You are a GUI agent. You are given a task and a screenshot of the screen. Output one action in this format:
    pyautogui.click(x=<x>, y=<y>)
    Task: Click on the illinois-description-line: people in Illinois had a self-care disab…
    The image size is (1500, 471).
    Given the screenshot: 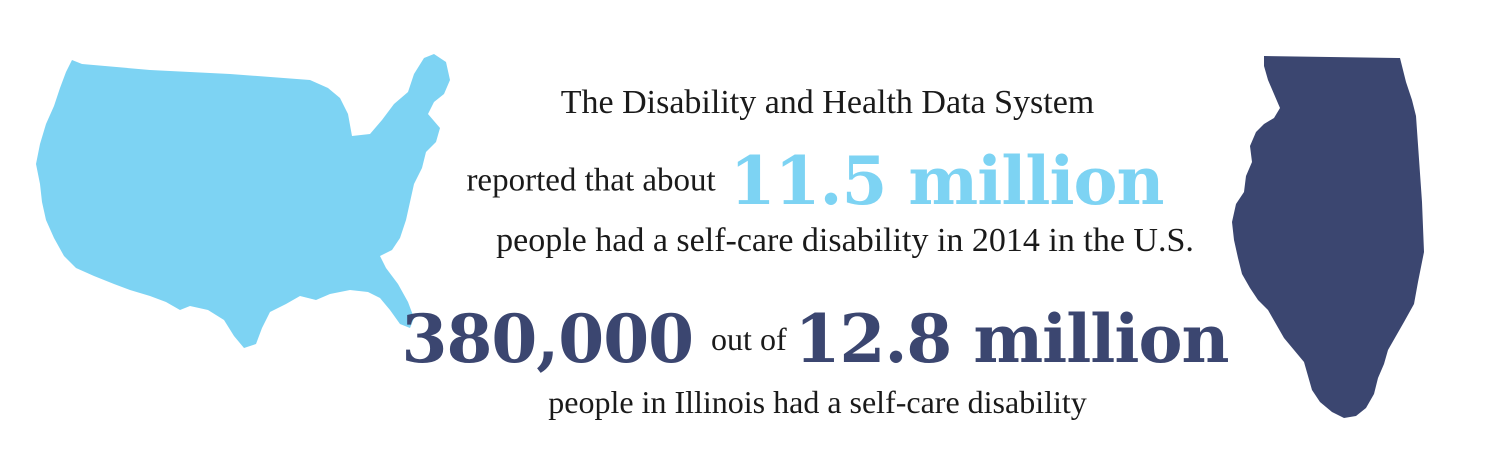 What is the action you would take?
    pyautogui.click(x=750, y=402)
    